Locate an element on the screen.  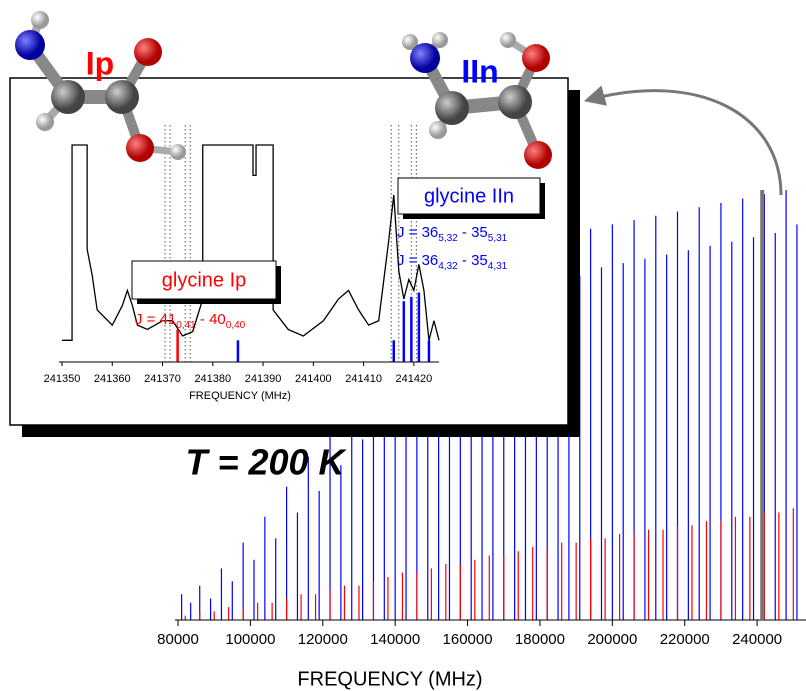
transition-subscript: 4,32 is located at coordinates (448, 266).